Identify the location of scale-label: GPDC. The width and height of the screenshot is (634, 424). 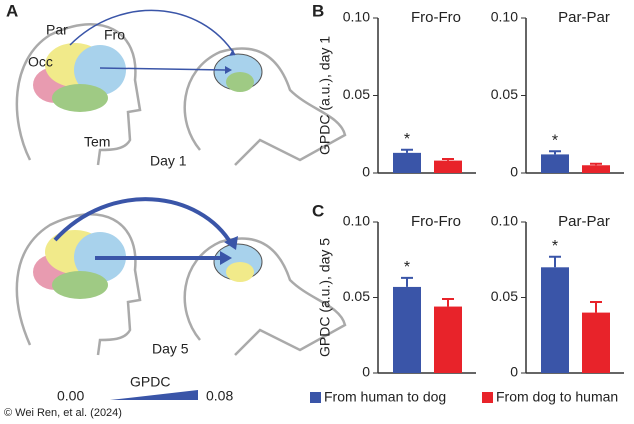
(150, 382).